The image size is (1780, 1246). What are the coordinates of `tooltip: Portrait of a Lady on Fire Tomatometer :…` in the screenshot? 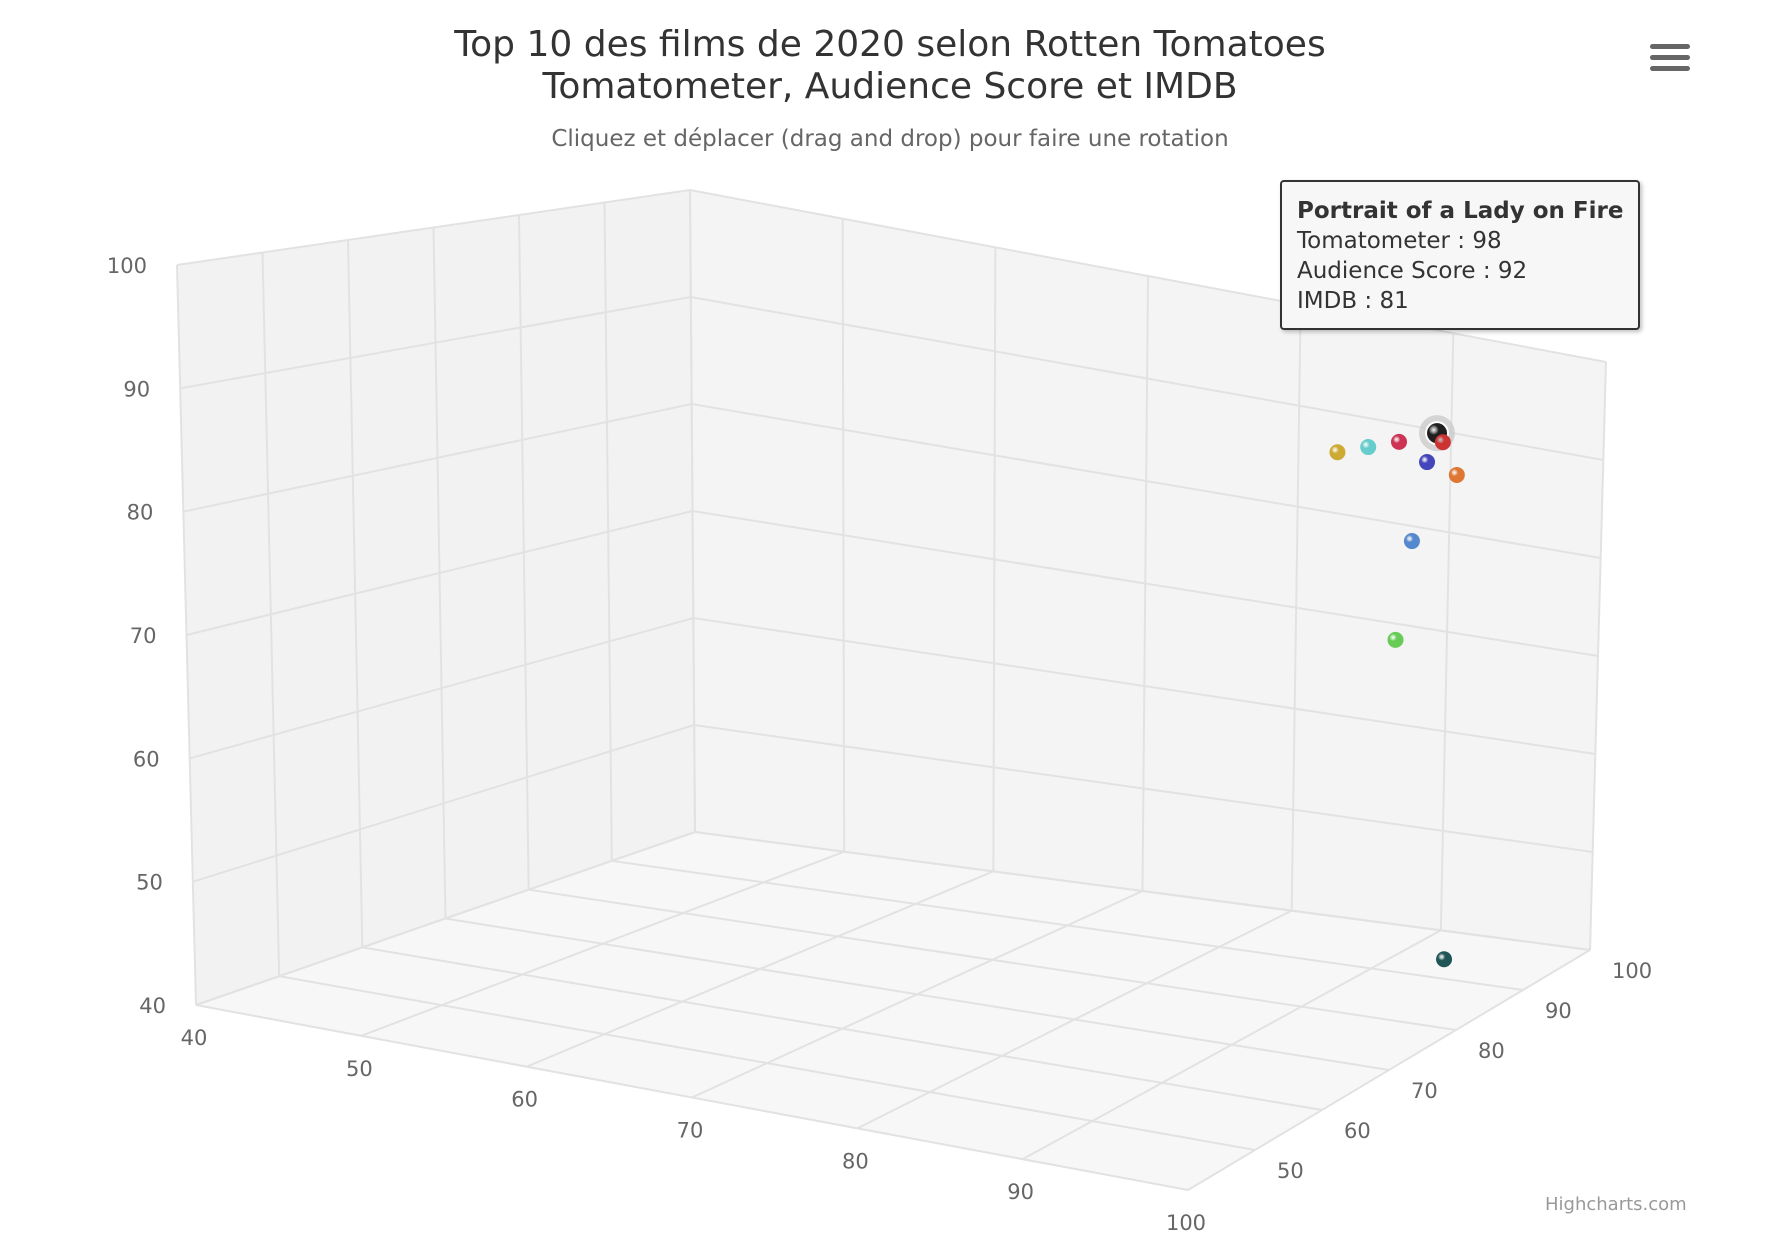 It's located at (1460, 255).